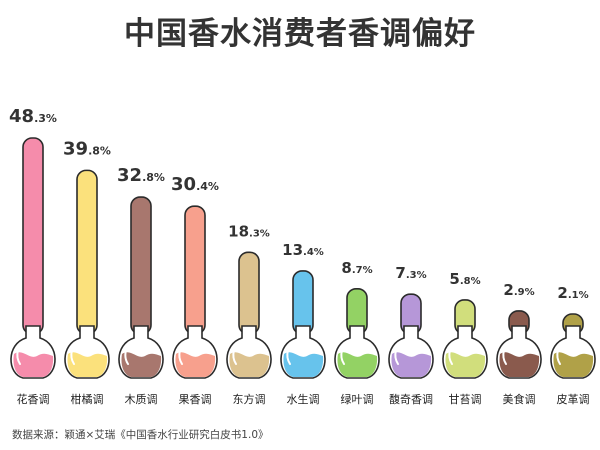  I want to click on bar-group: 7.3% 馥奇香调, so click(411, 335).